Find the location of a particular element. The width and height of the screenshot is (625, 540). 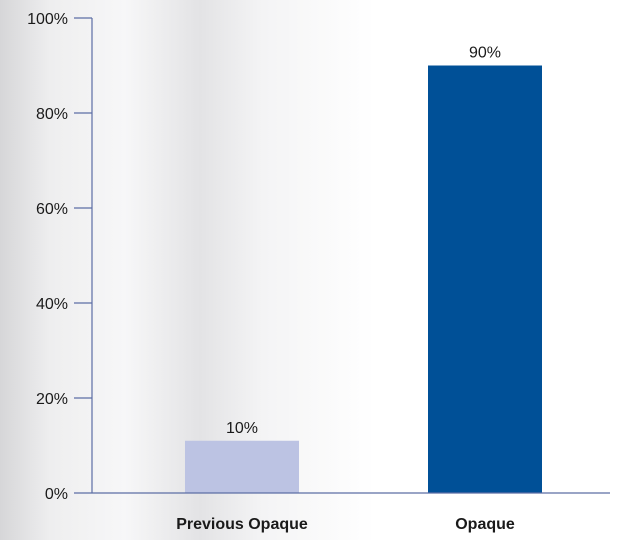

category-labels: Previous Opaque Opaque is located at coordinates (345, 524).